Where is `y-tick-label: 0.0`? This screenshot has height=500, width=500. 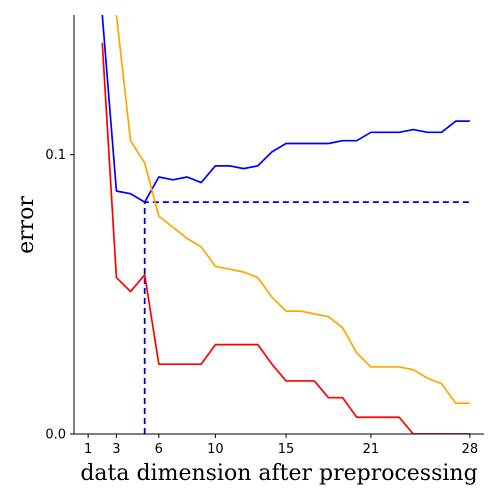
y-tick-label: 0.0 is located at coordinates (55, 435).